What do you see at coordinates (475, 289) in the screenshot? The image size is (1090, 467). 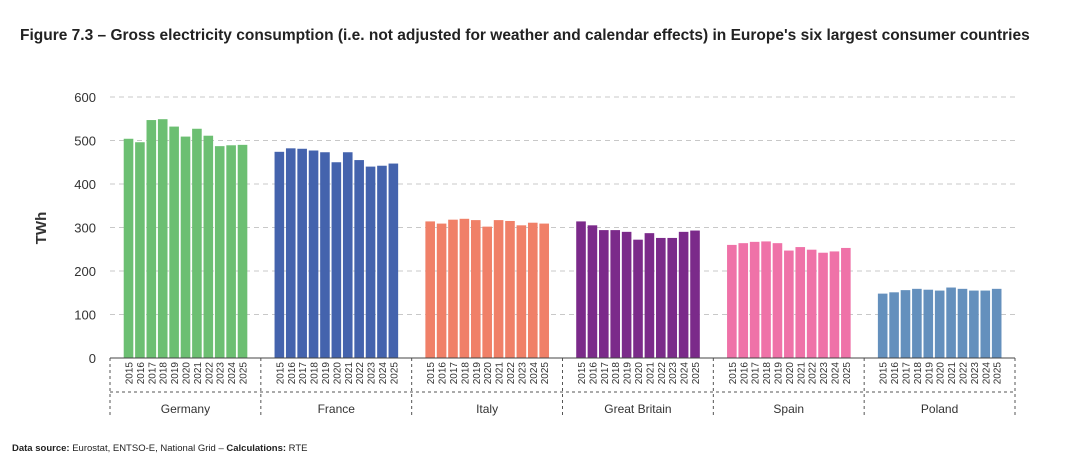 I see `bar-italy-2019` at bounding box center [475, 289].